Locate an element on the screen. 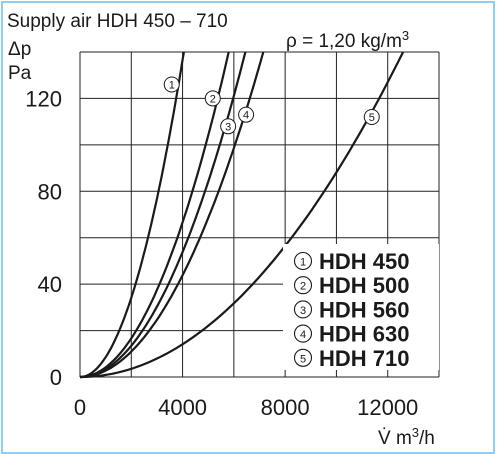  legend-item-1: 1 HDH 450 is located at coordinates (351, 261).